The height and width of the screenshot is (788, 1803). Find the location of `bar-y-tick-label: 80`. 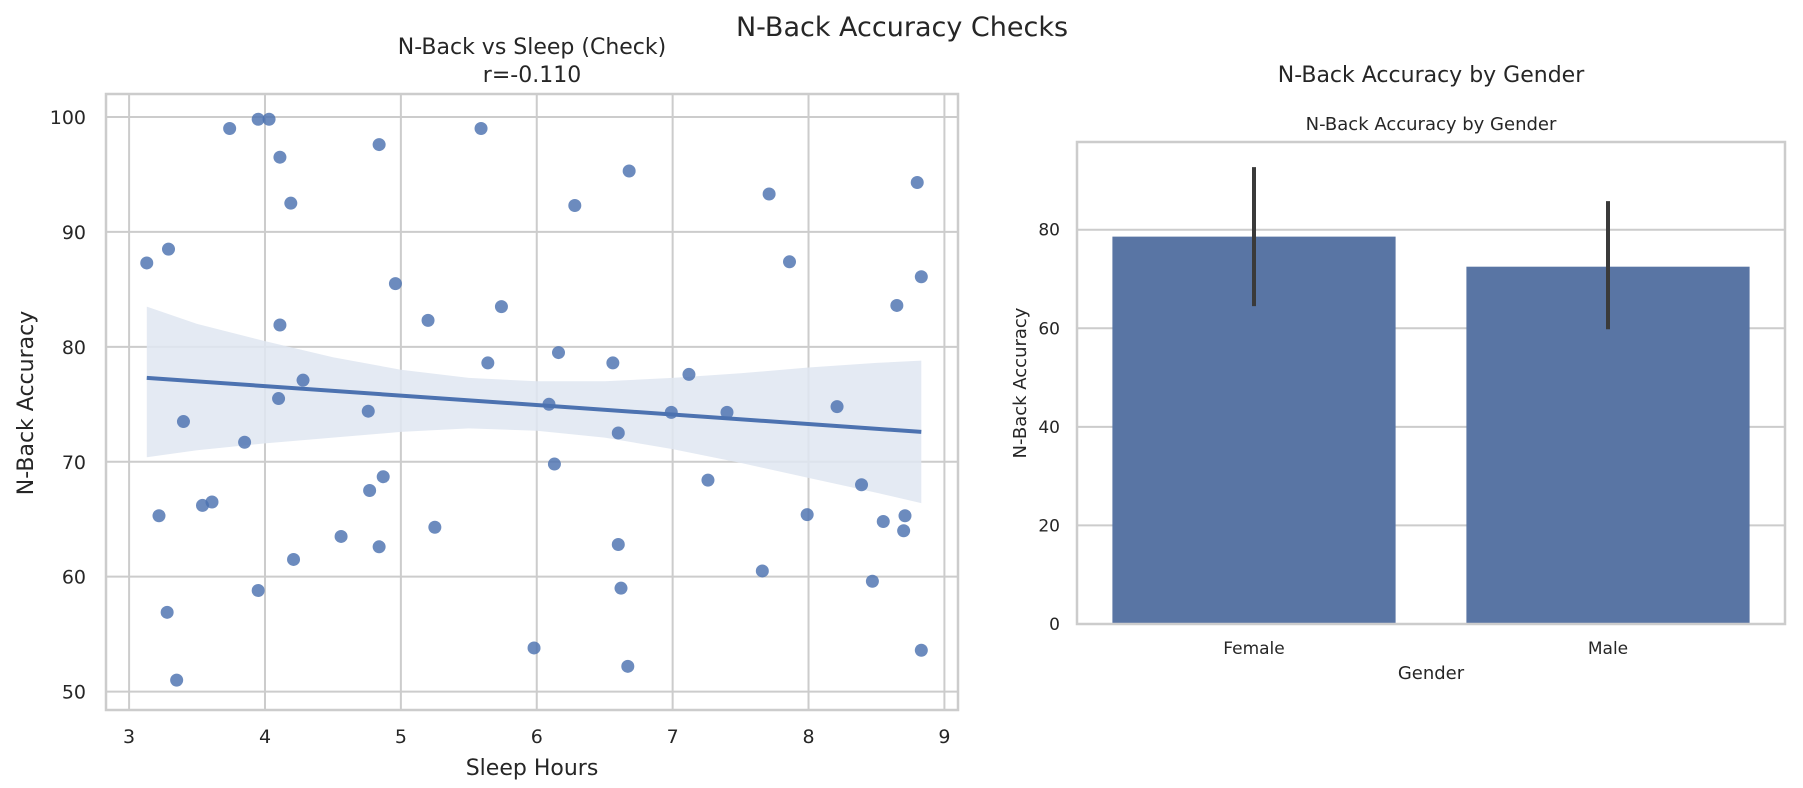

bar-y-tick-label: 80 is located at coordinates (1049, 231).